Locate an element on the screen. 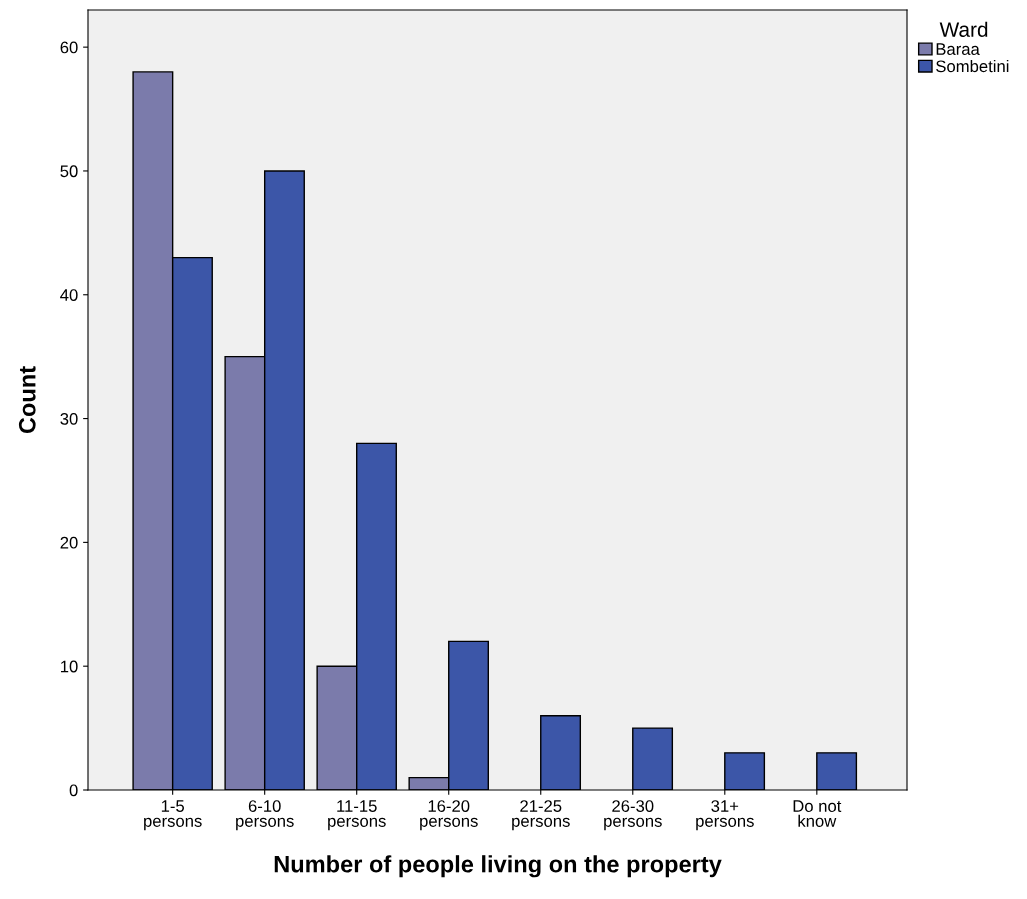 The image size is (1027, 899). y-tick-label: 60 is located at coordinates (69, 47).